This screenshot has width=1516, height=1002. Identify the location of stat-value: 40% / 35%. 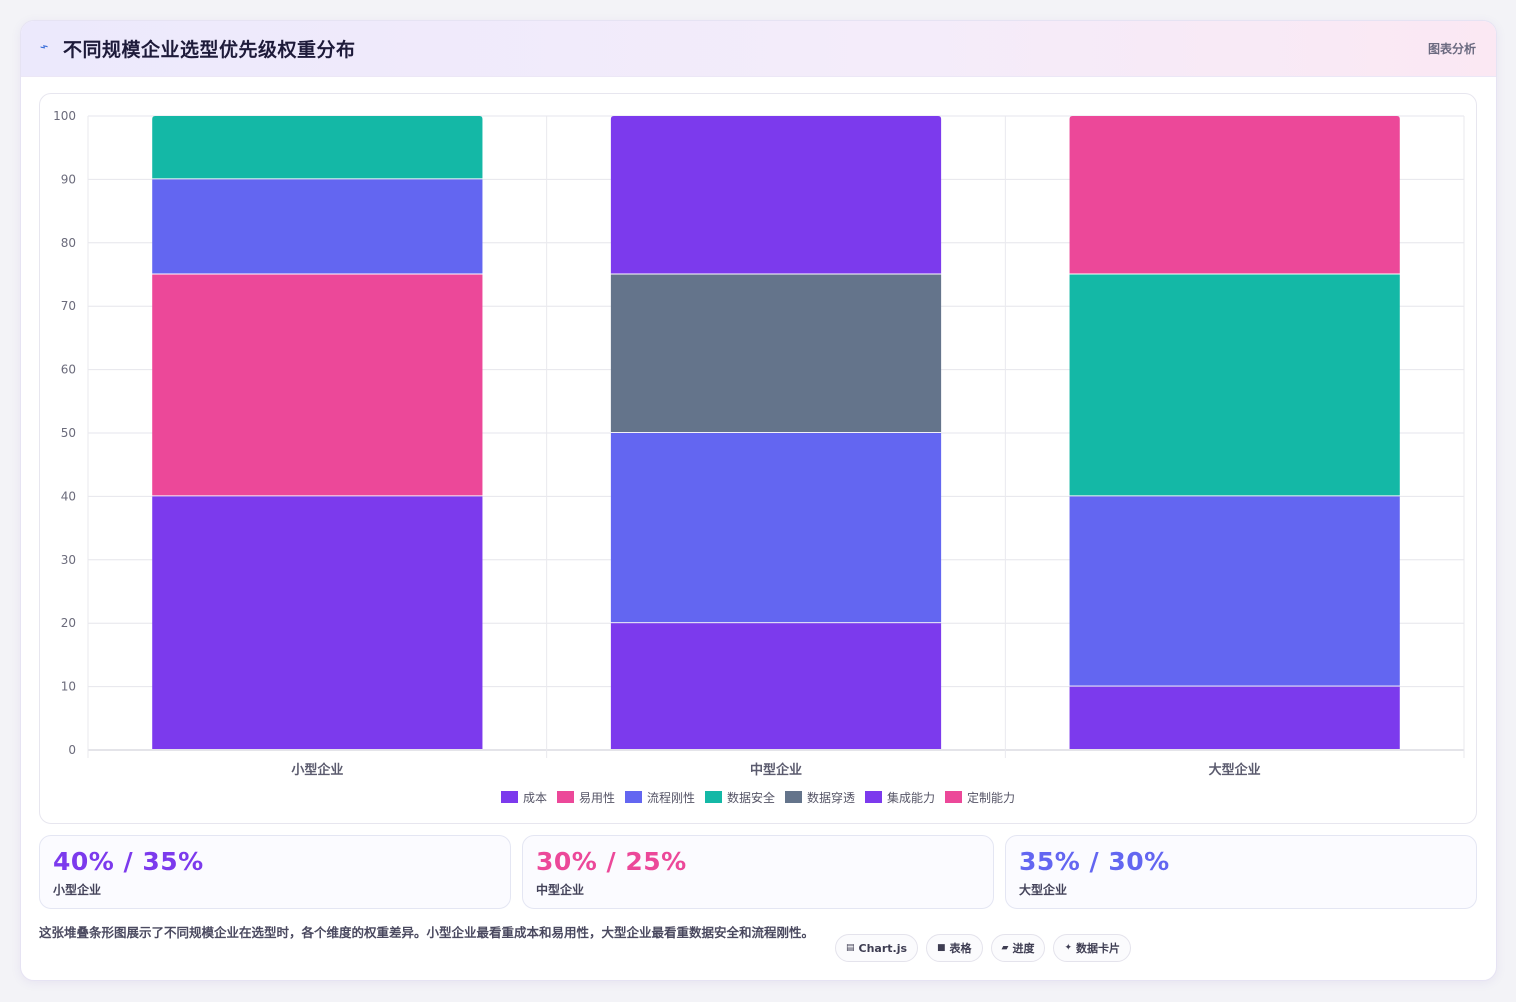
(128, 861).